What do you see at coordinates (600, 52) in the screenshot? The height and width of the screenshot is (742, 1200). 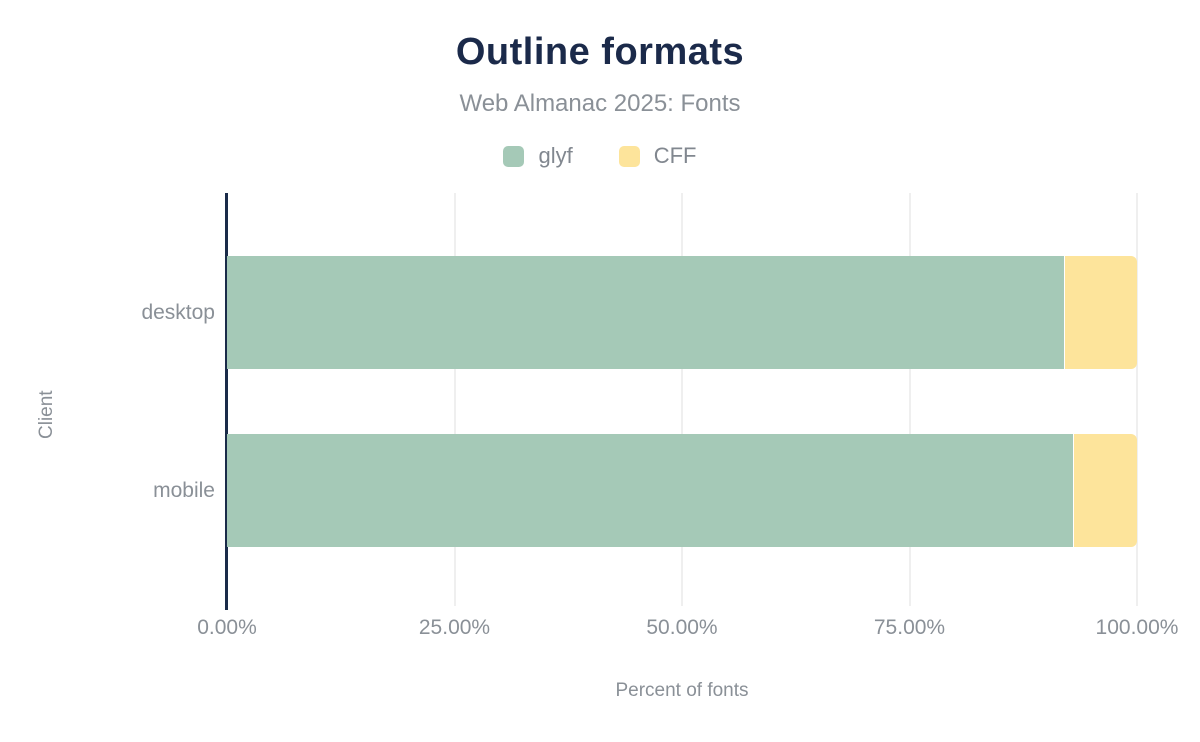 I see `chart-title: Outline formats` at bounding box center [600, 52].